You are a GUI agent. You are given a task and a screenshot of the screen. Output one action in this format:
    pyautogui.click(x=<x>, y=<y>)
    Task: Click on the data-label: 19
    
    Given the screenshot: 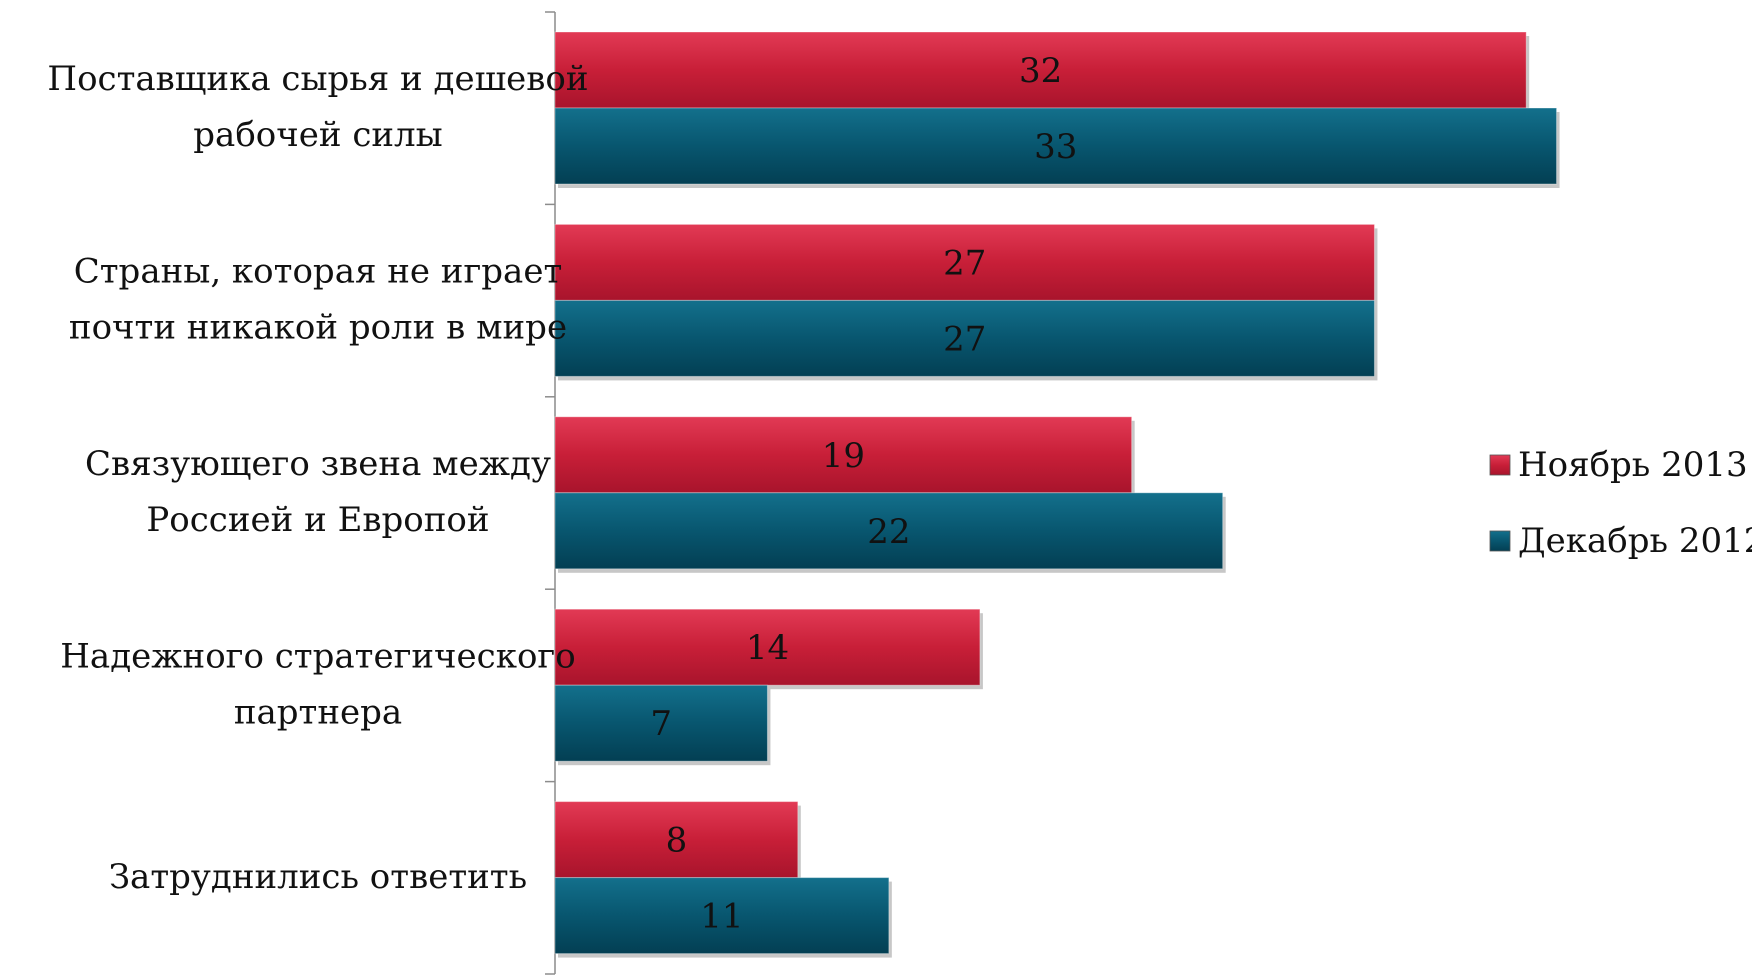 What is the action you would take?
    pyautogui.click(x=843, y=456)
    